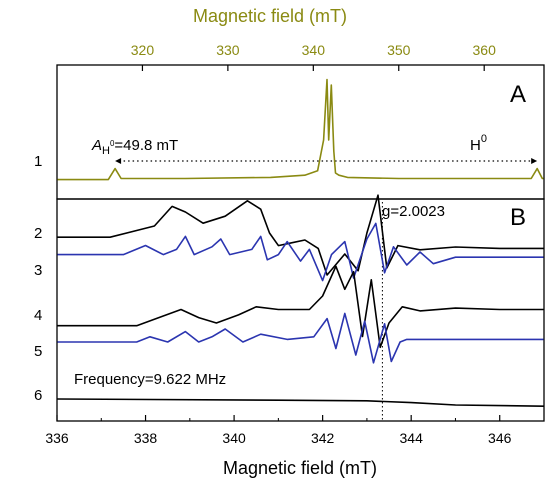 The image size is (550, 486). Describe the element at coordinates (323, 438) in the screenshot. I see `bottom-tick-label-3: 342` at that location.